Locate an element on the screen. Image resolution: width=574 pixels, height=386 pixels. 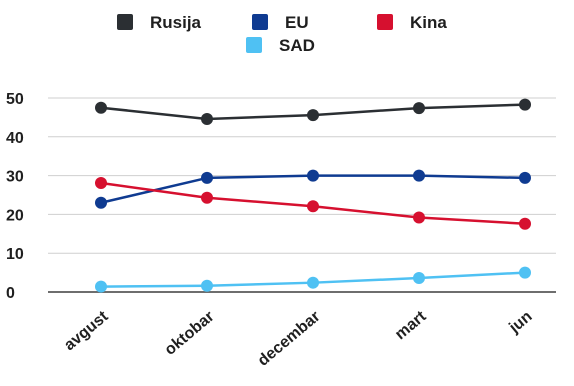
series-sad is located at coordinates (313, 279).